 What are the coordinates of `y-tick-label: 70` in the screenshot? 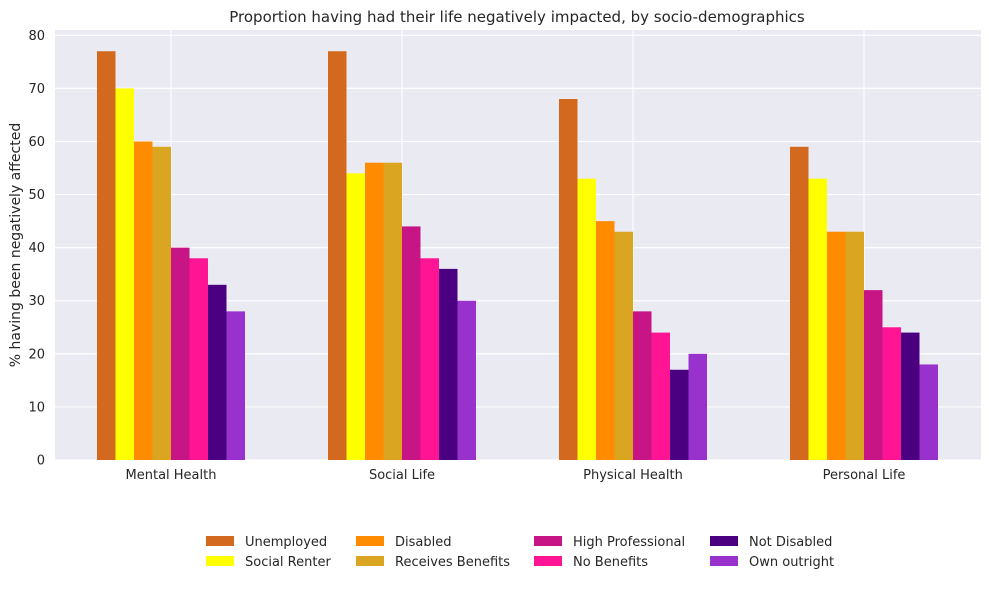 It's located at (36, 89).